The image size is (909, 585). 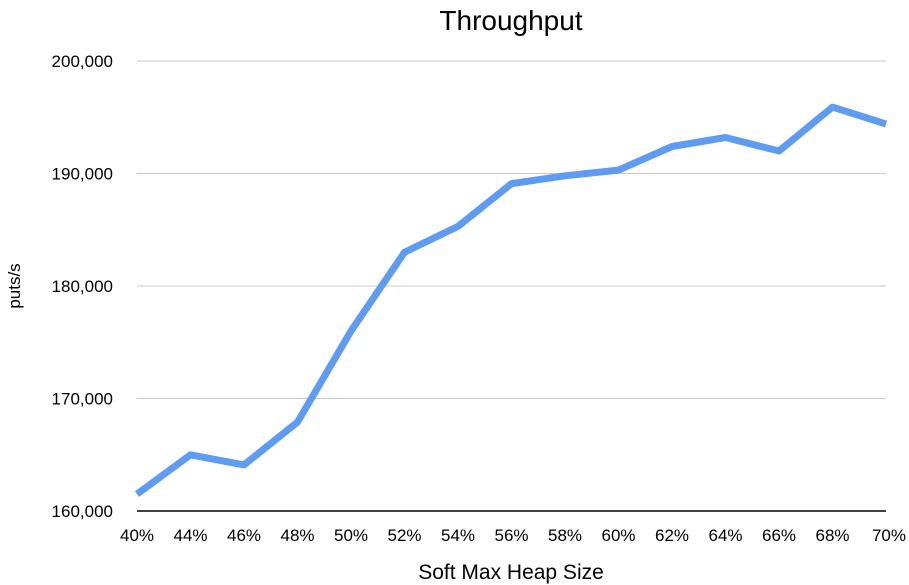 I want to click on x-tick-label: 46%, so click(x=244, y=535).